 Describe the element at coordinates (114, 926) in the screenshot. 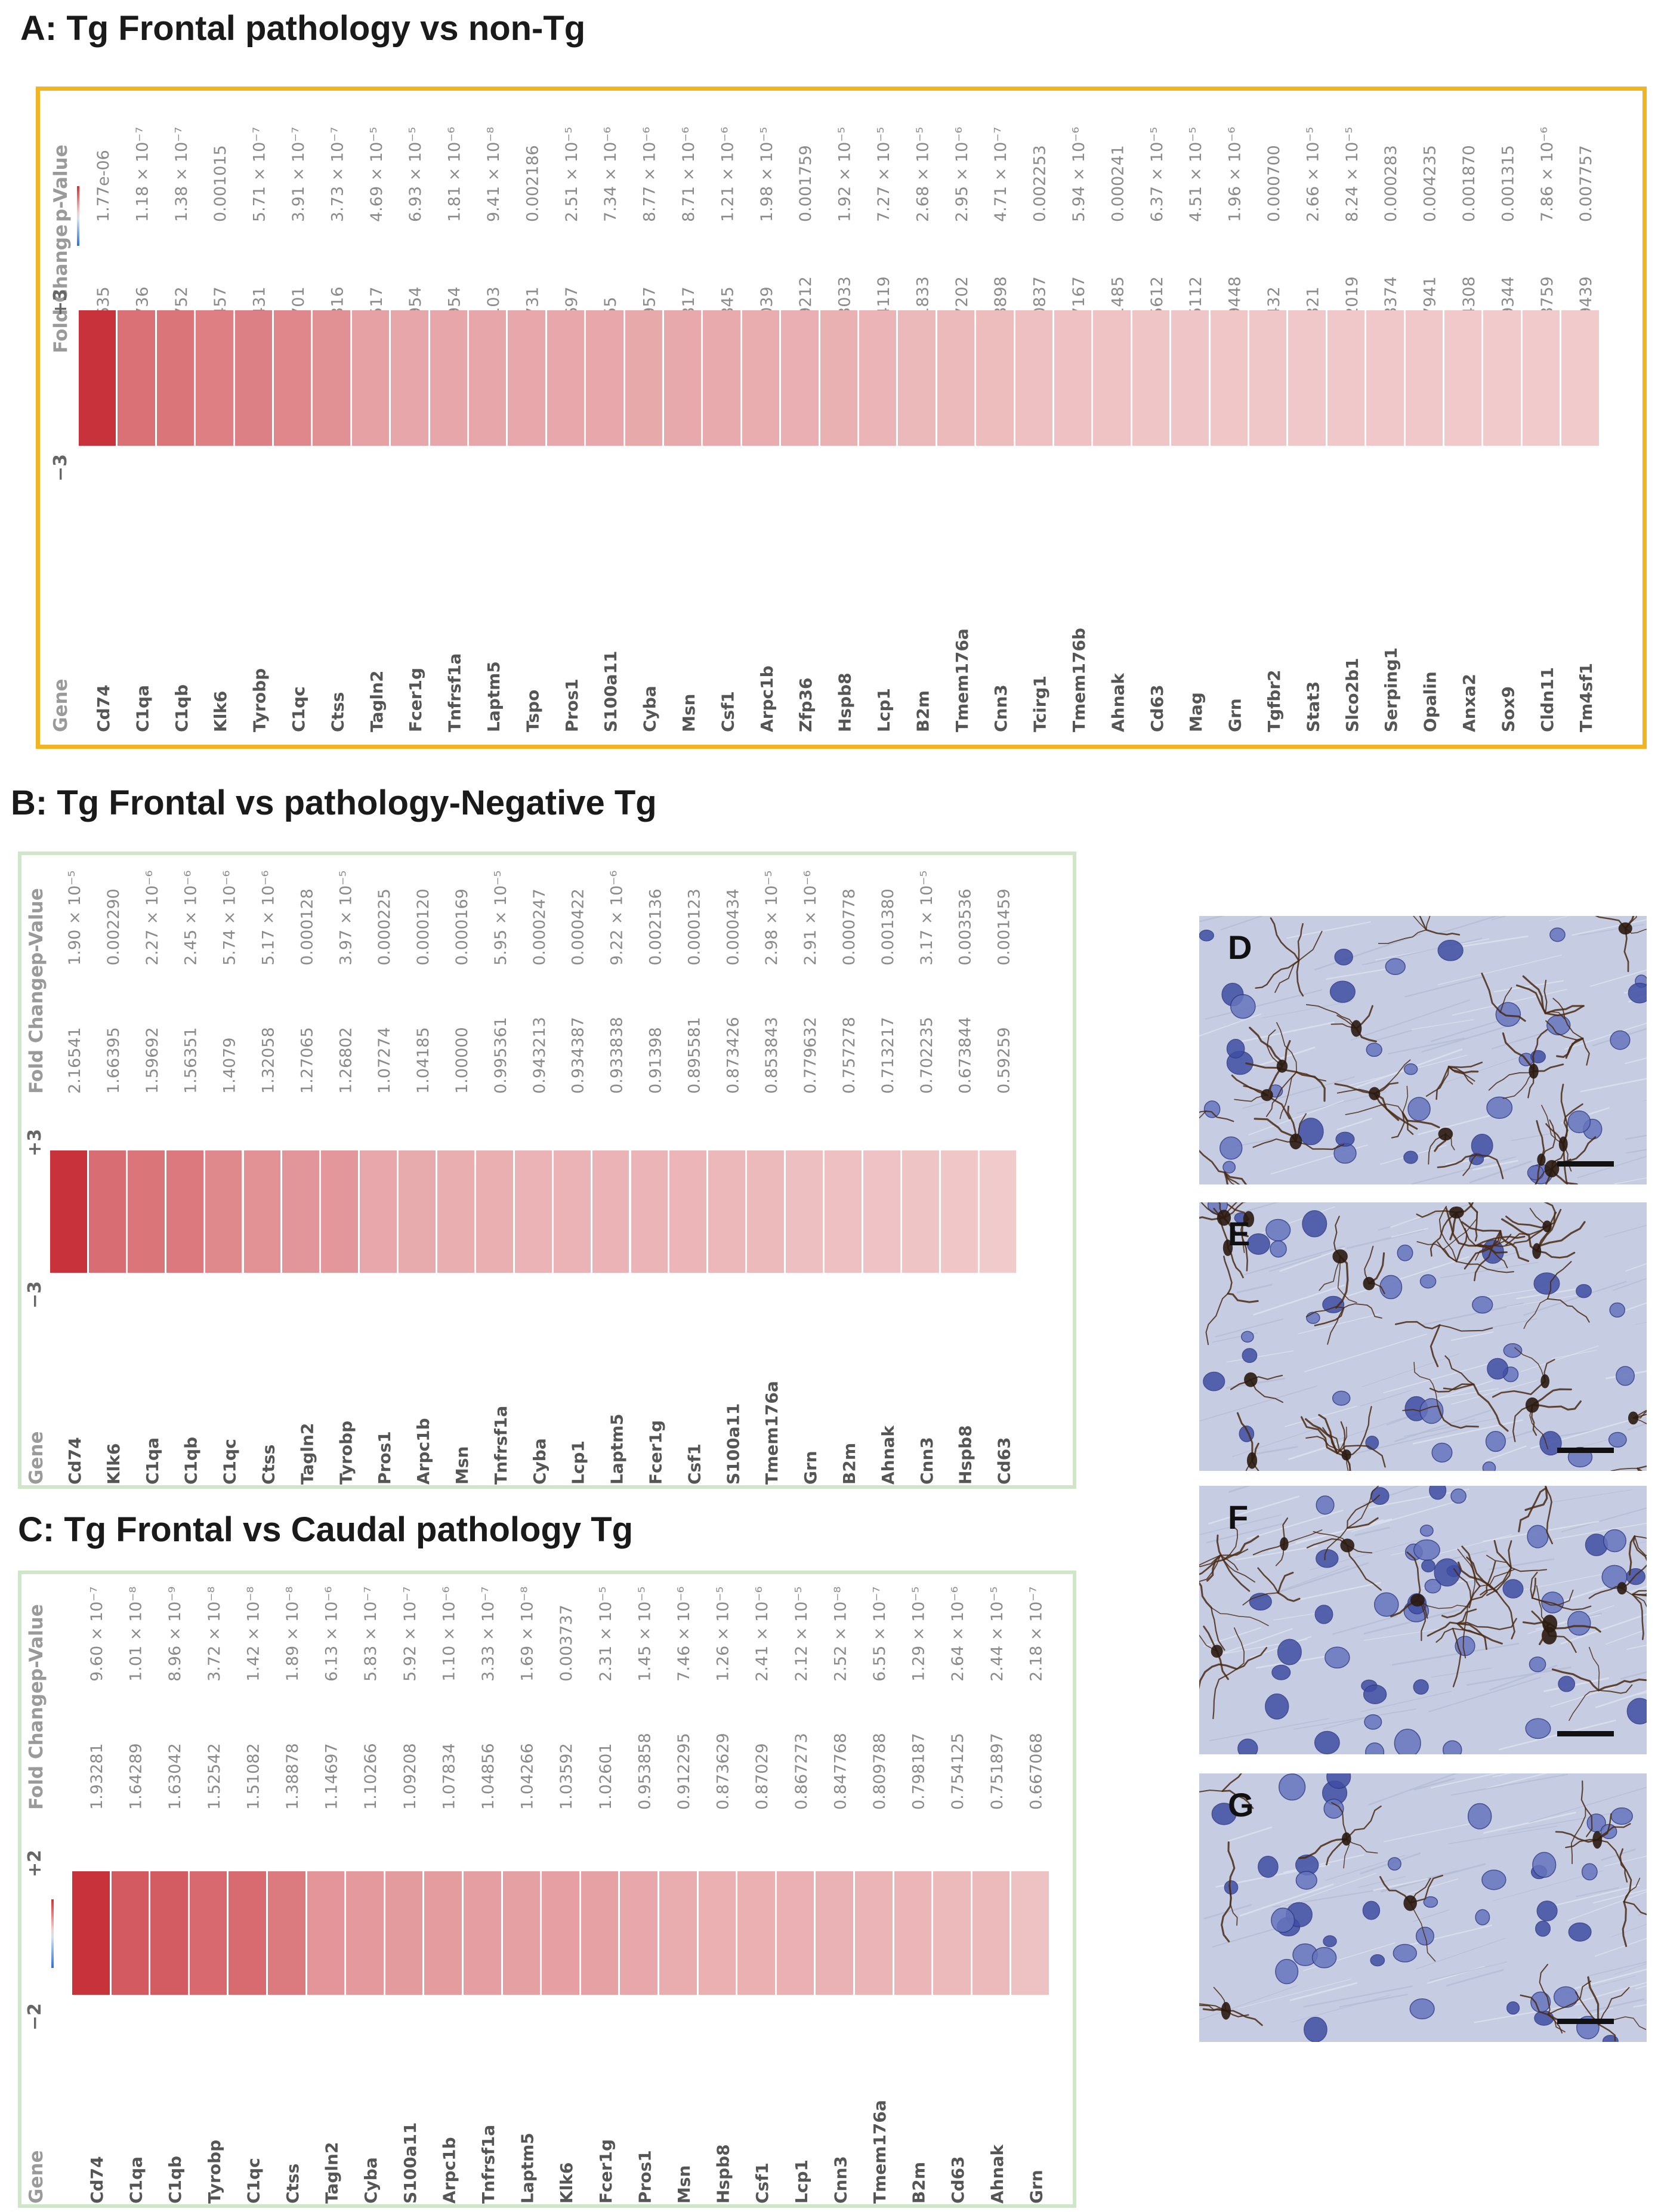

I see `pvalue-value: 0.002290` at that location.